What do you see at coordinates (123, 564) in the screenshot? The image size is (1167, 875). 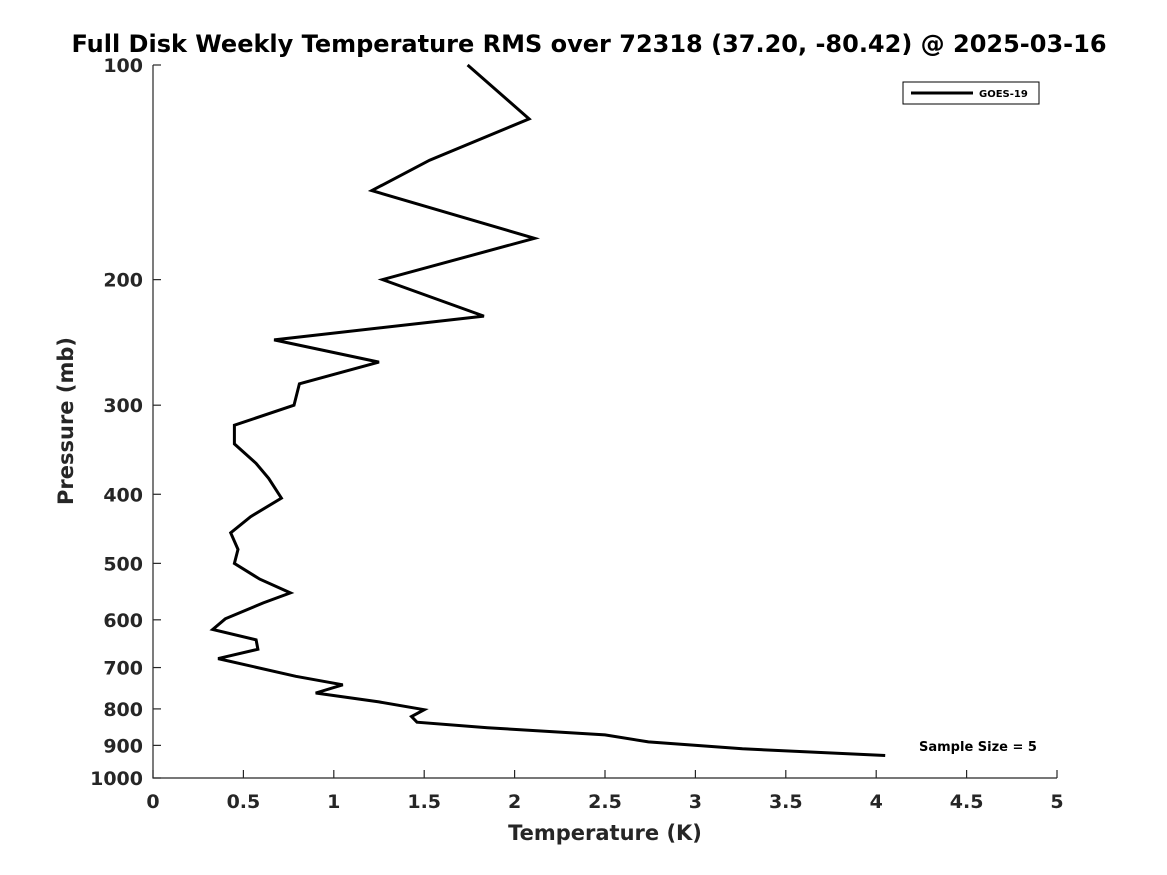 I see `y-tick-label: 500` at bounding box center [123, 564].